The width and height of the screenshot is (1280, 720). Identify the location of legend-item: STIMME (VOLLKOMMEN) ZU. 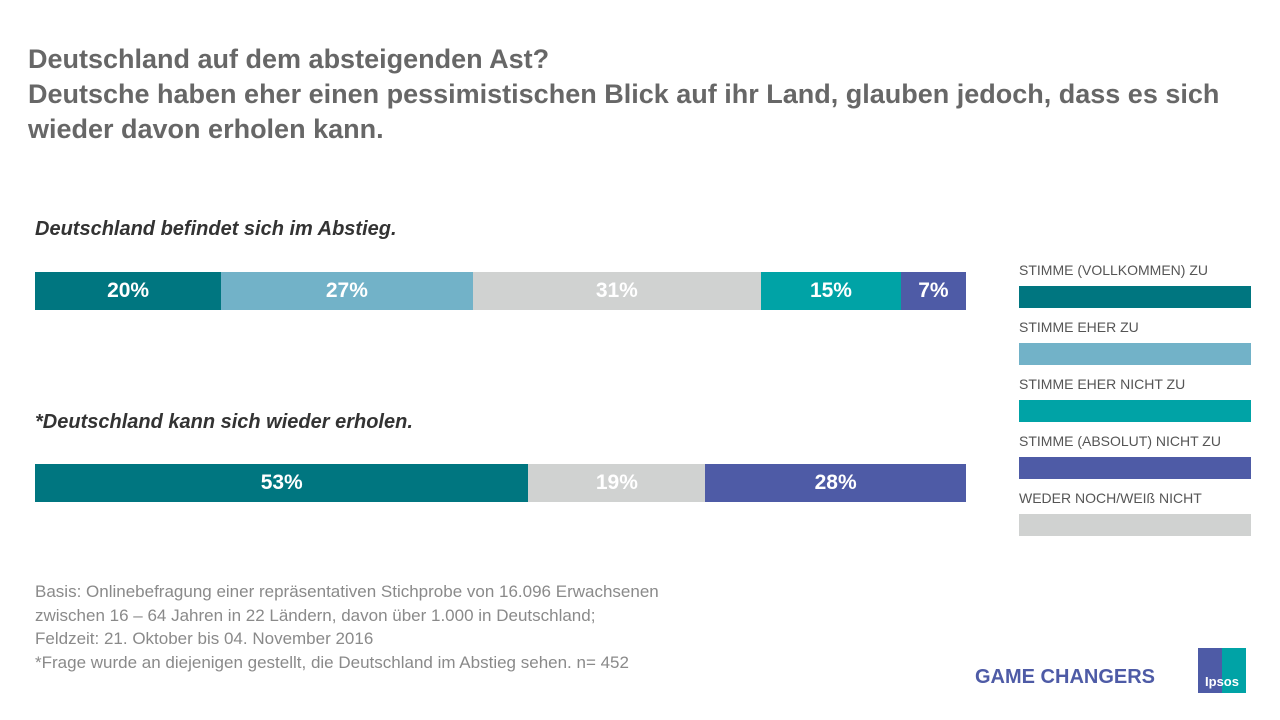
(1135, 290).